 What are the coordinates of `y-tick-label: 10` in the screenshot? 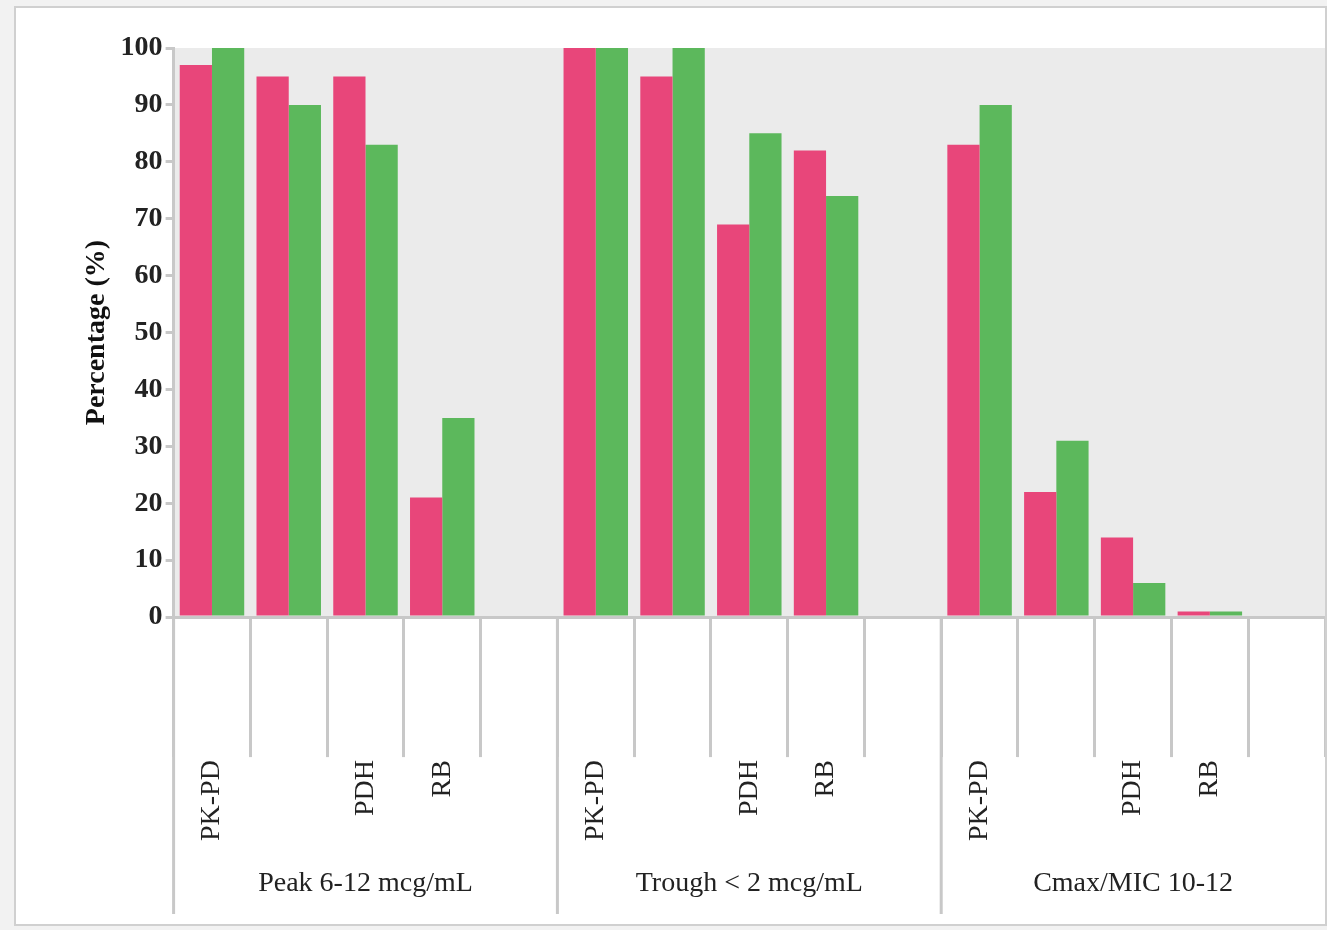 It's located at (148, 558).